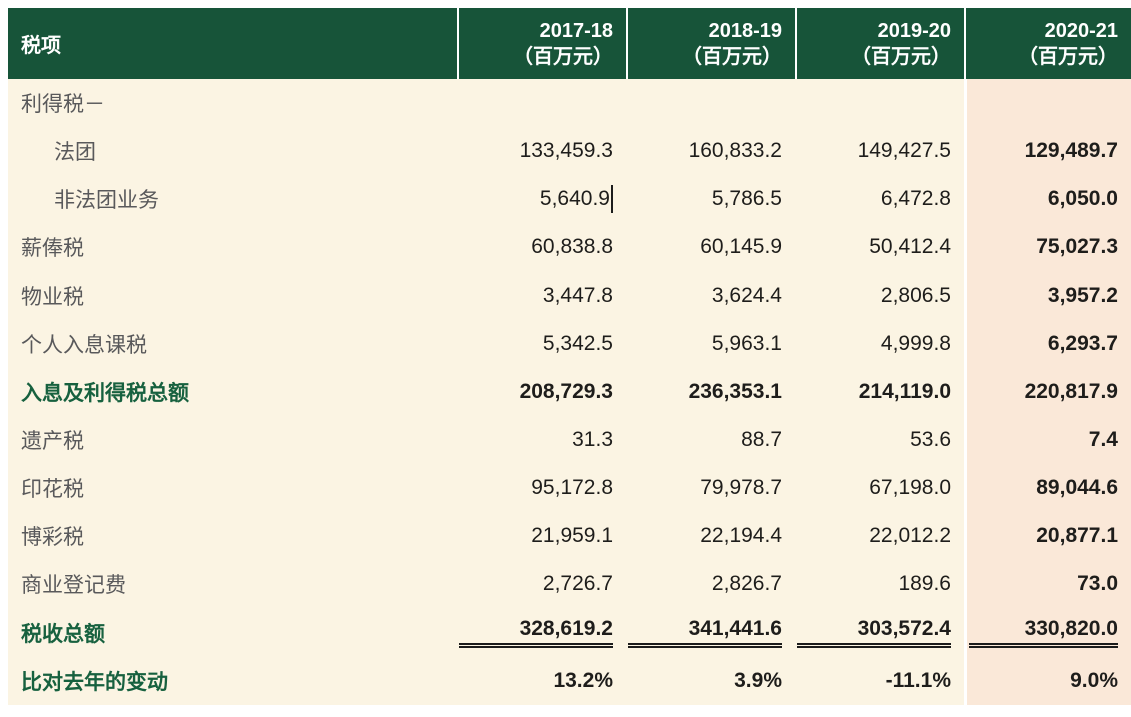 This screenshot has width=1131, height=717. Describe the element at coordinates (915, 199) in the screenshot. I see `value-text: 6,472.8` at that location.